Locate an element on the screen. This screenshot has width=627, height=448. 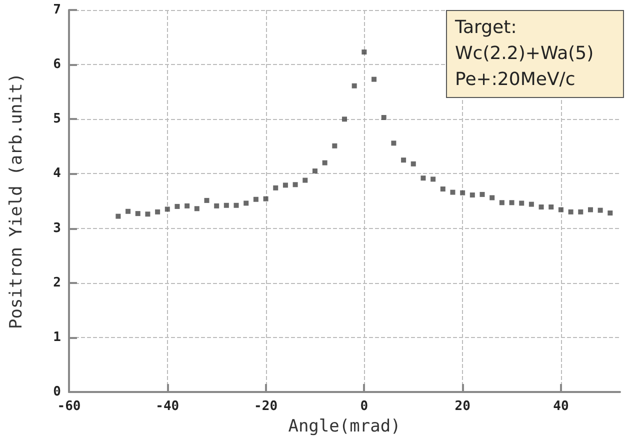
y-axis-title: Positron Yield (arb.unit) is located at coordinates (16, 201).